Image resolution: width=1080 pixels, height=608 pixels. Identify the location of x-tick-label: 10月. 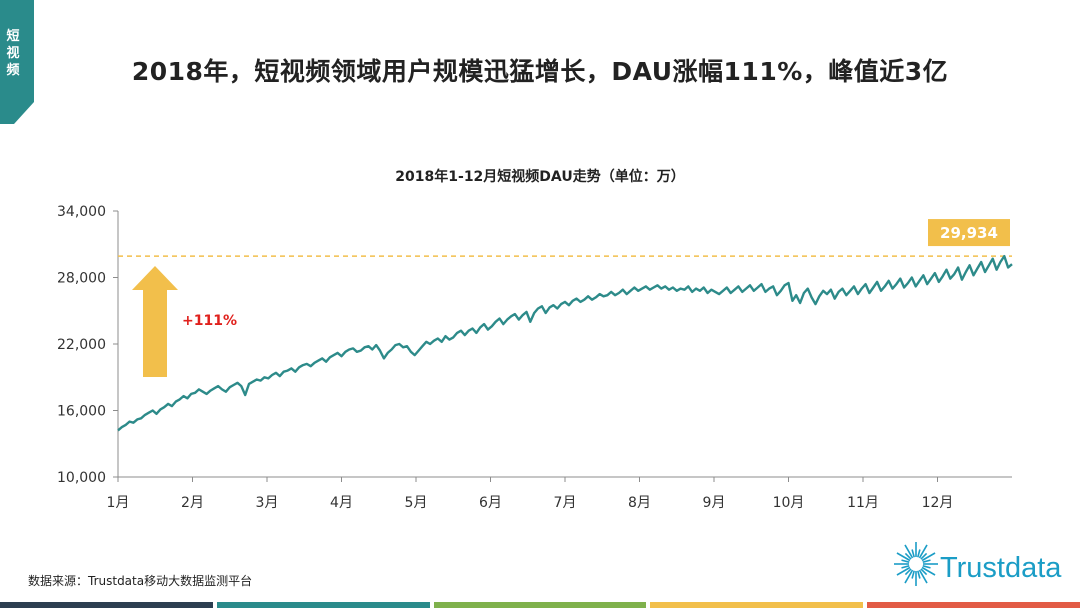
(789, 503).